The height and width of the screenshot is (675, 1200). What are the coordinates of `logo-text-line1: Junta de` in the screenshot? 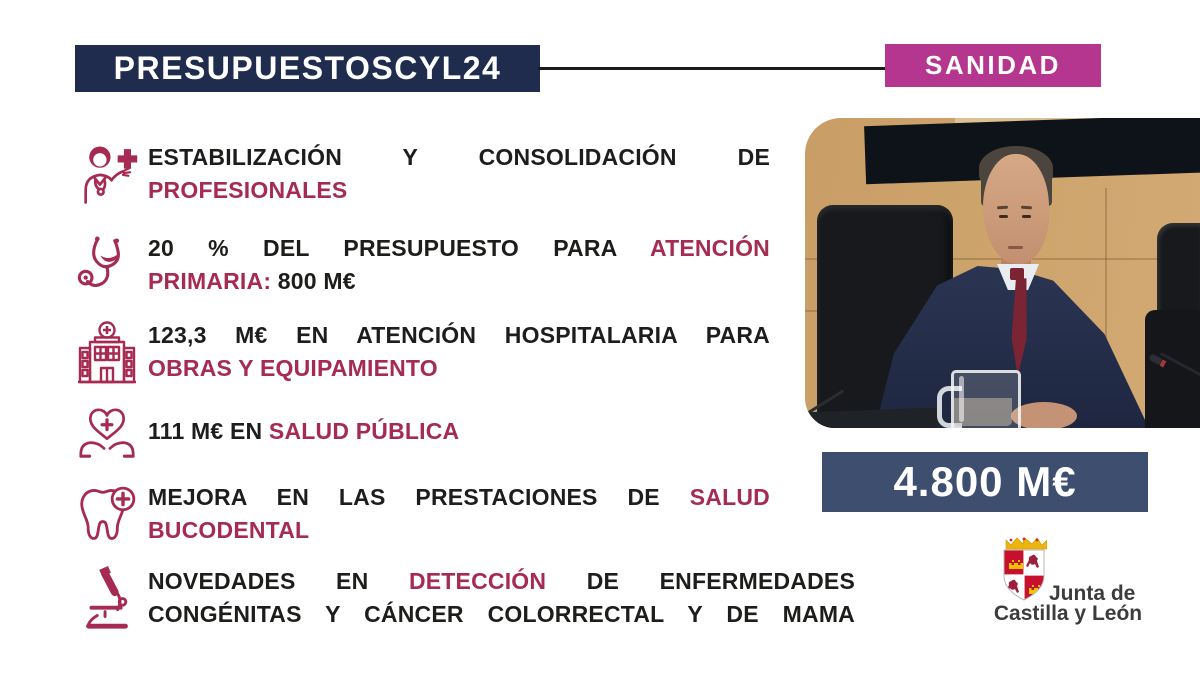 It's located at (1092, 593).